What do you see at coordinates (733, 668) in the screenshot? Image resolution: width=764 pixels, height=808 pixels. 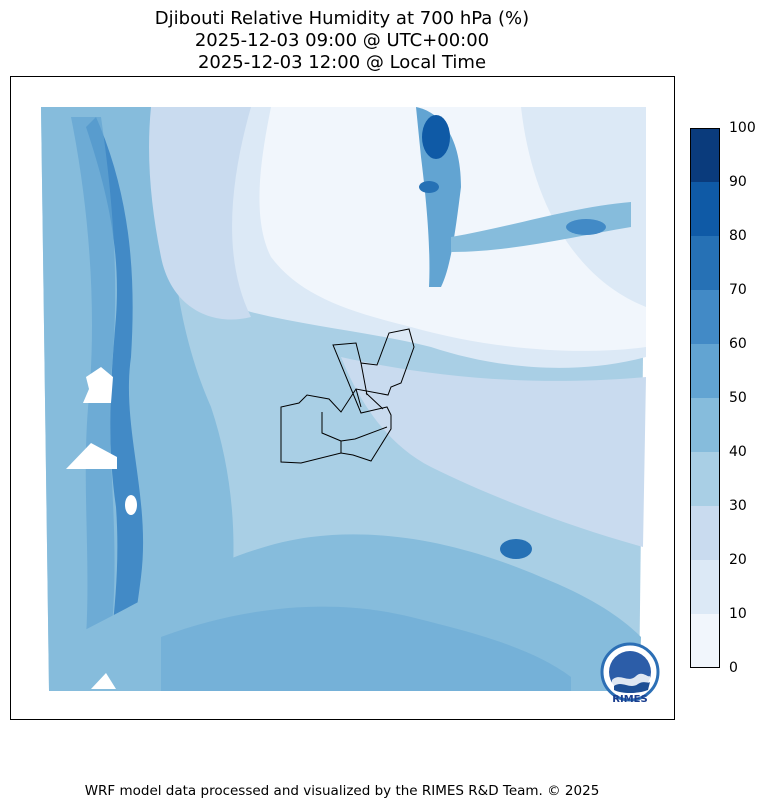 I see `colorbar-tick-label: 0` at bounding box center [733, 668].